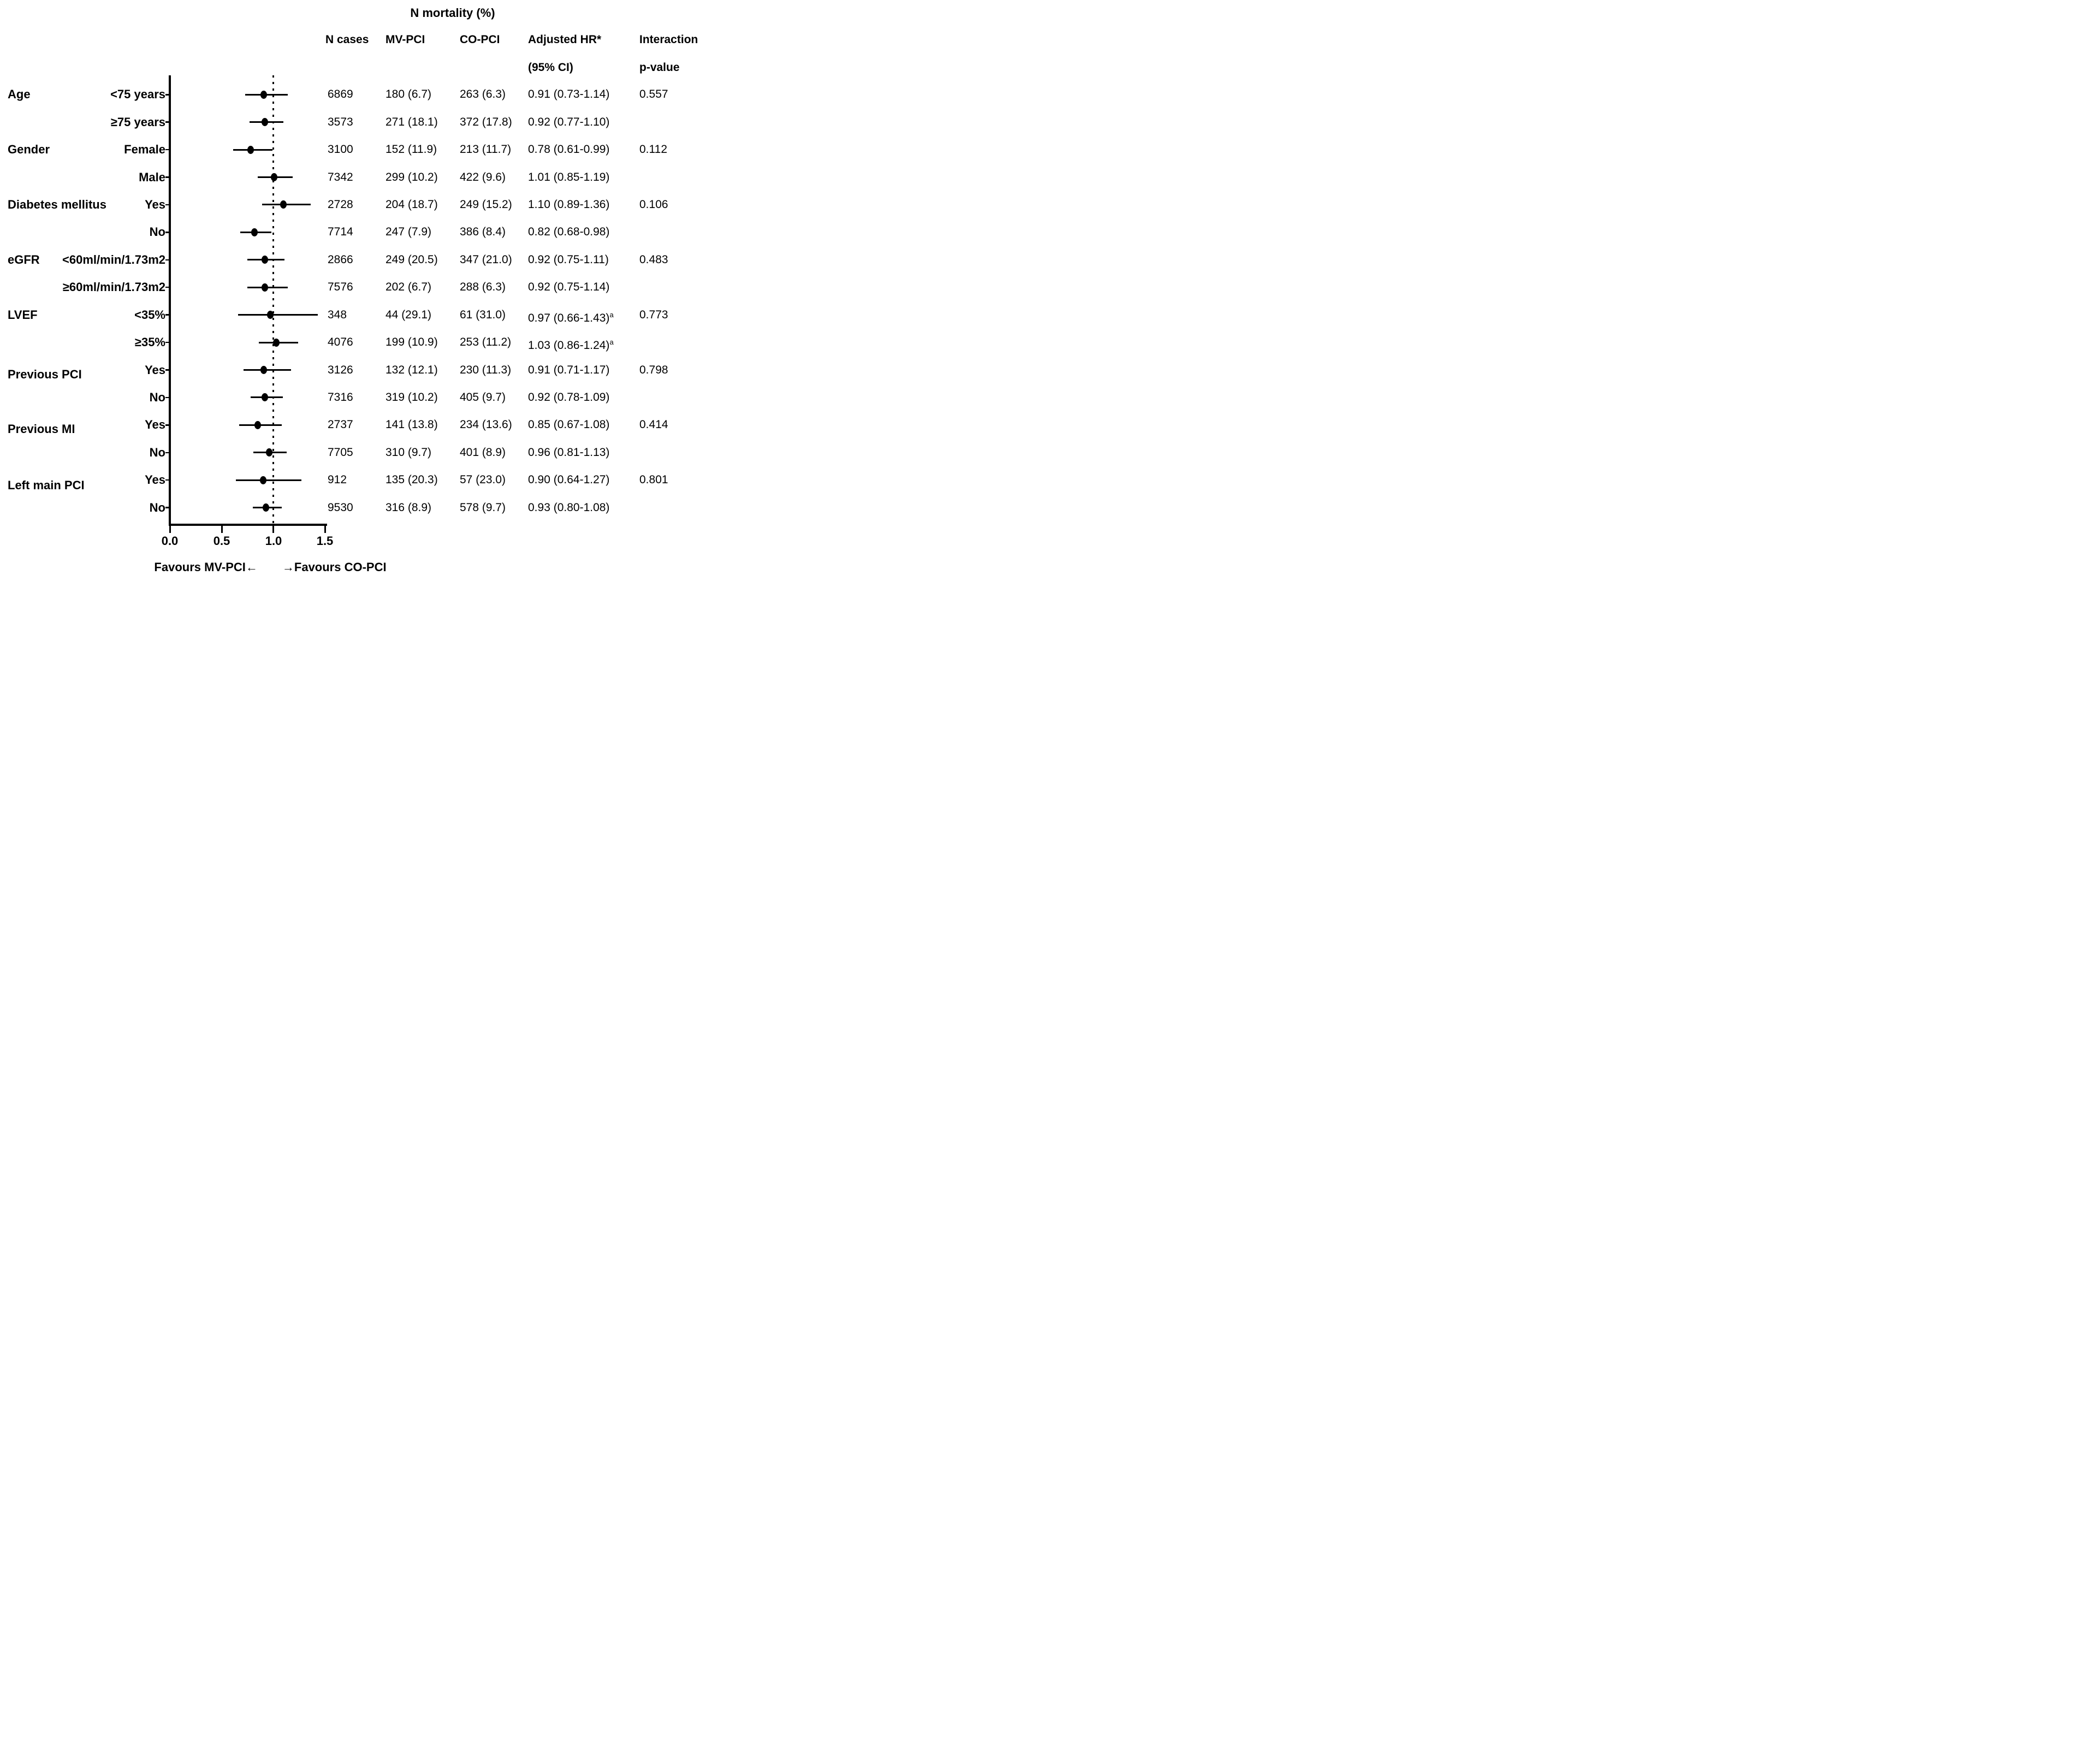 This screenshot has width=2100, height=1737. Describe the element at coordinates (408, 94) in the screenshot. I see `cell-mv-pci: 180 (6.7)` at that location.